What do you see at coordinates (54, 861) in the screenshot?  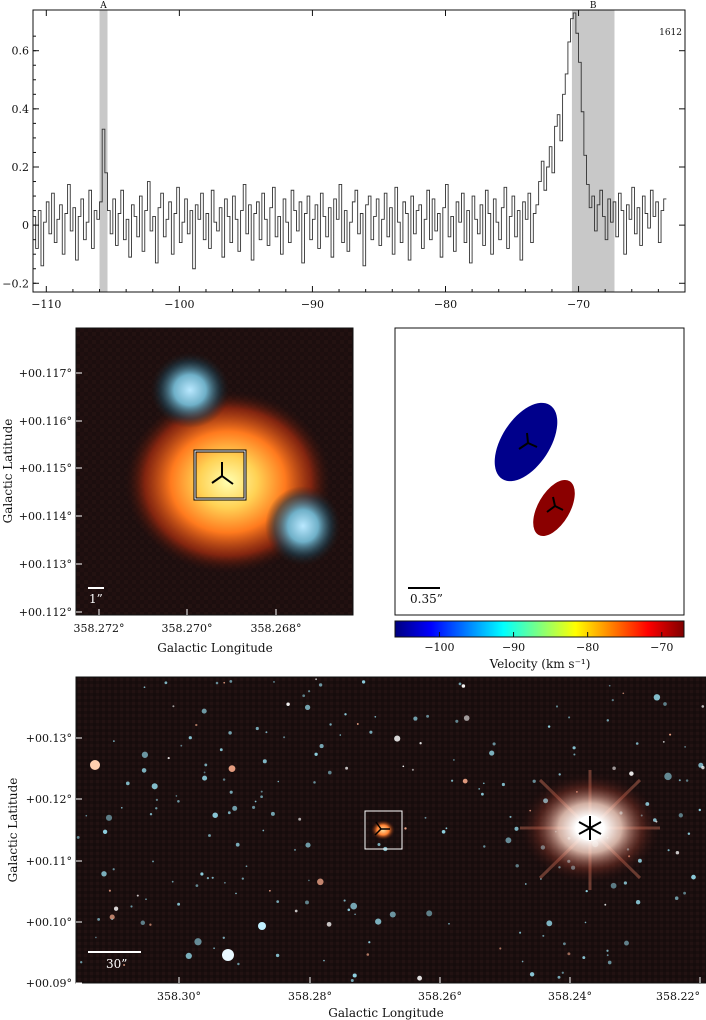 I see `wide-field-y-ticks: +00.13° +00.12° +00.11° +00.10° +00.09°` at bounding box center [54, 861].